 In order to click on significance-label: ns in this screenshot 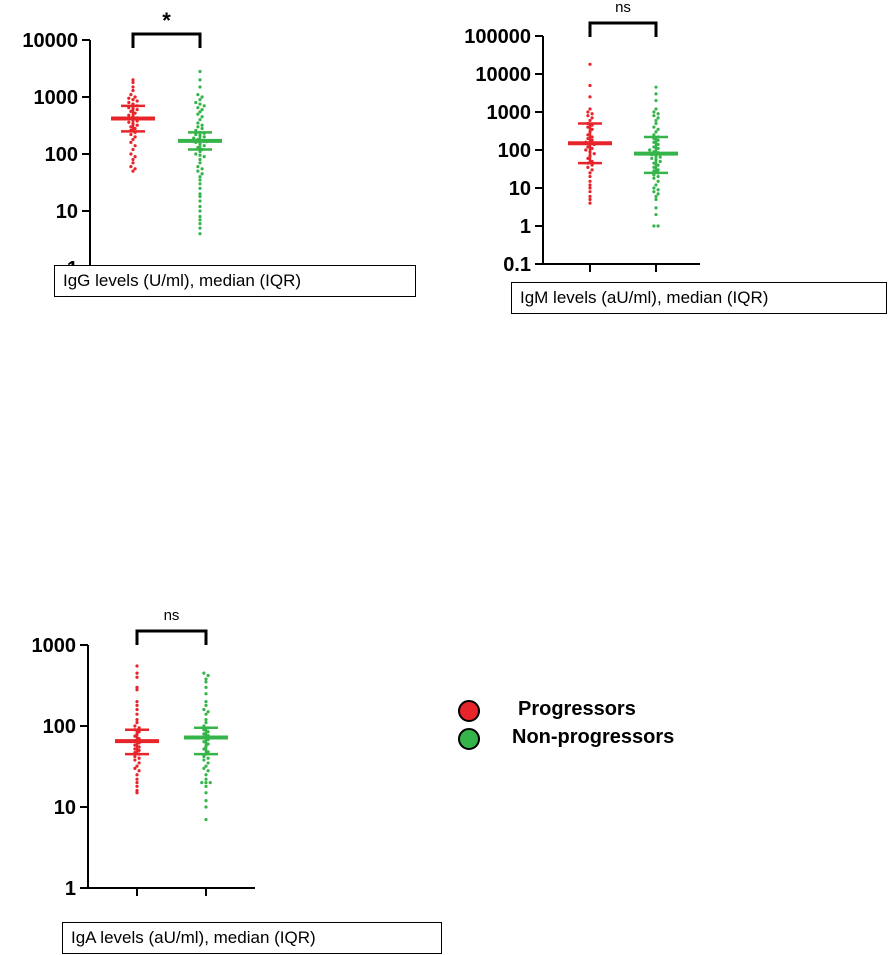, I will do `click(172, 615)`.